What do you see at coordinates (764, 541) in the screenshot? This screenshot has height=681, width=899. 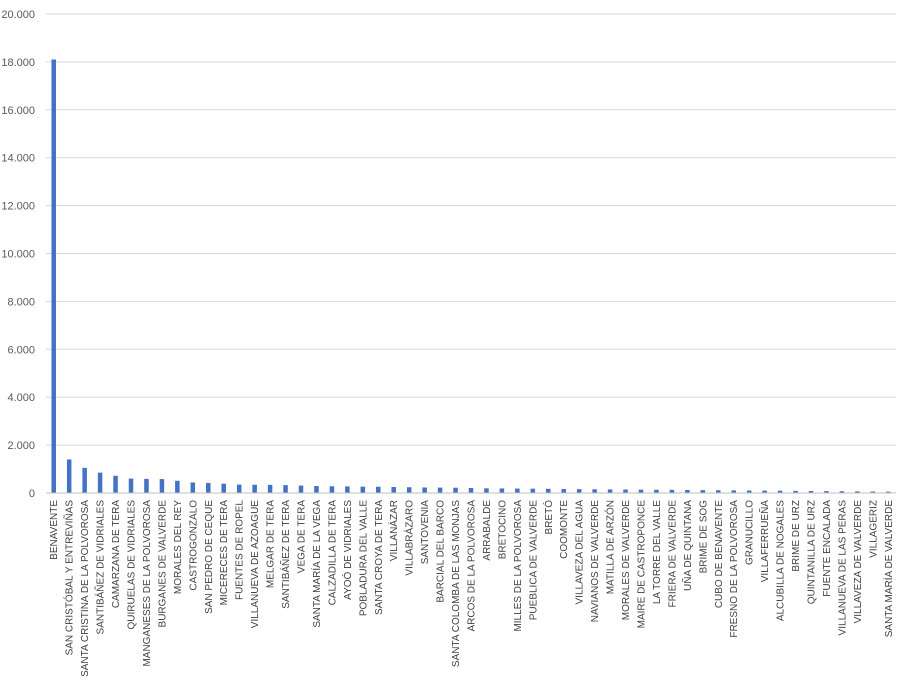 I see `x-tick-label: VILLAFERRUEÑA` at bounding box center [764, 541].